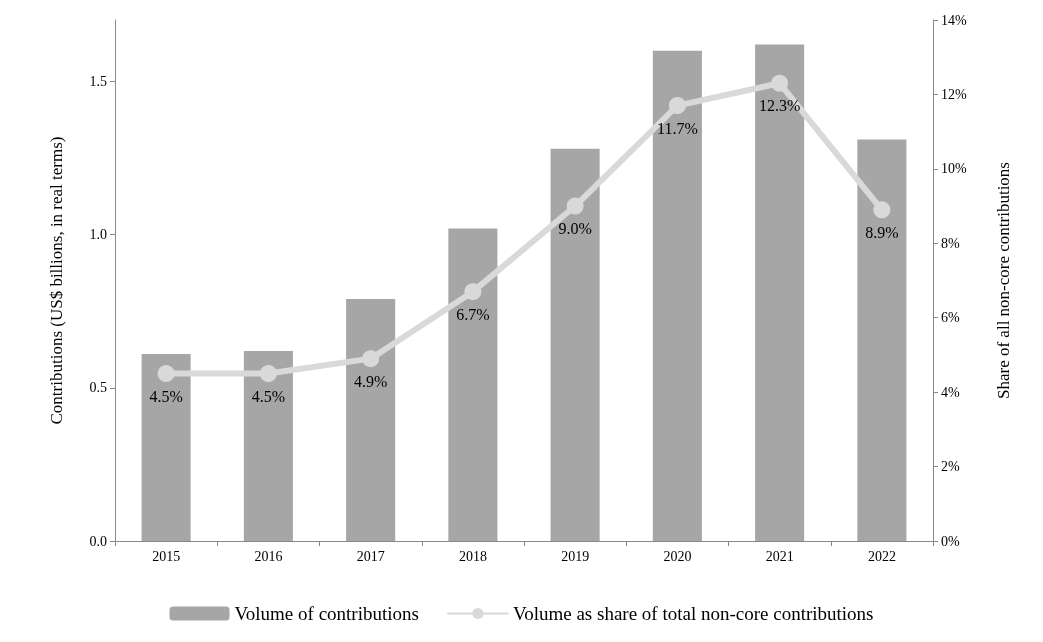 The height and width of the screenshot is (642, 1043). I want to click on y2-tick-label: 2%, so click(950, 467).